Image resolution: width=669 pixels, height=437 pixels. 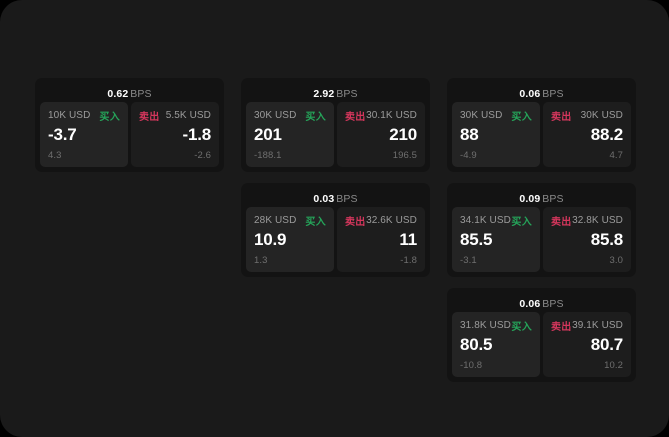 I want to click on sell-size-label: 32.8K USD, so click(x=597, y=220).